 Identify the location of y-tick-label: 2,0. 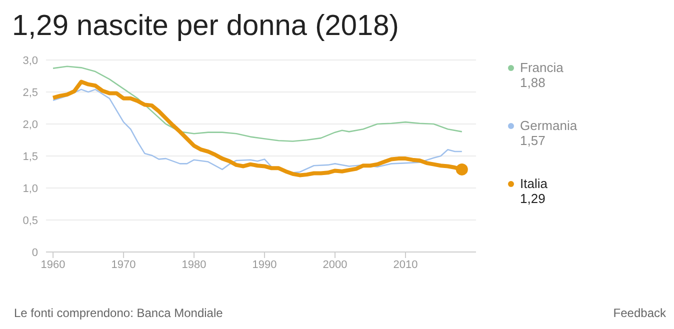
(30, 124).